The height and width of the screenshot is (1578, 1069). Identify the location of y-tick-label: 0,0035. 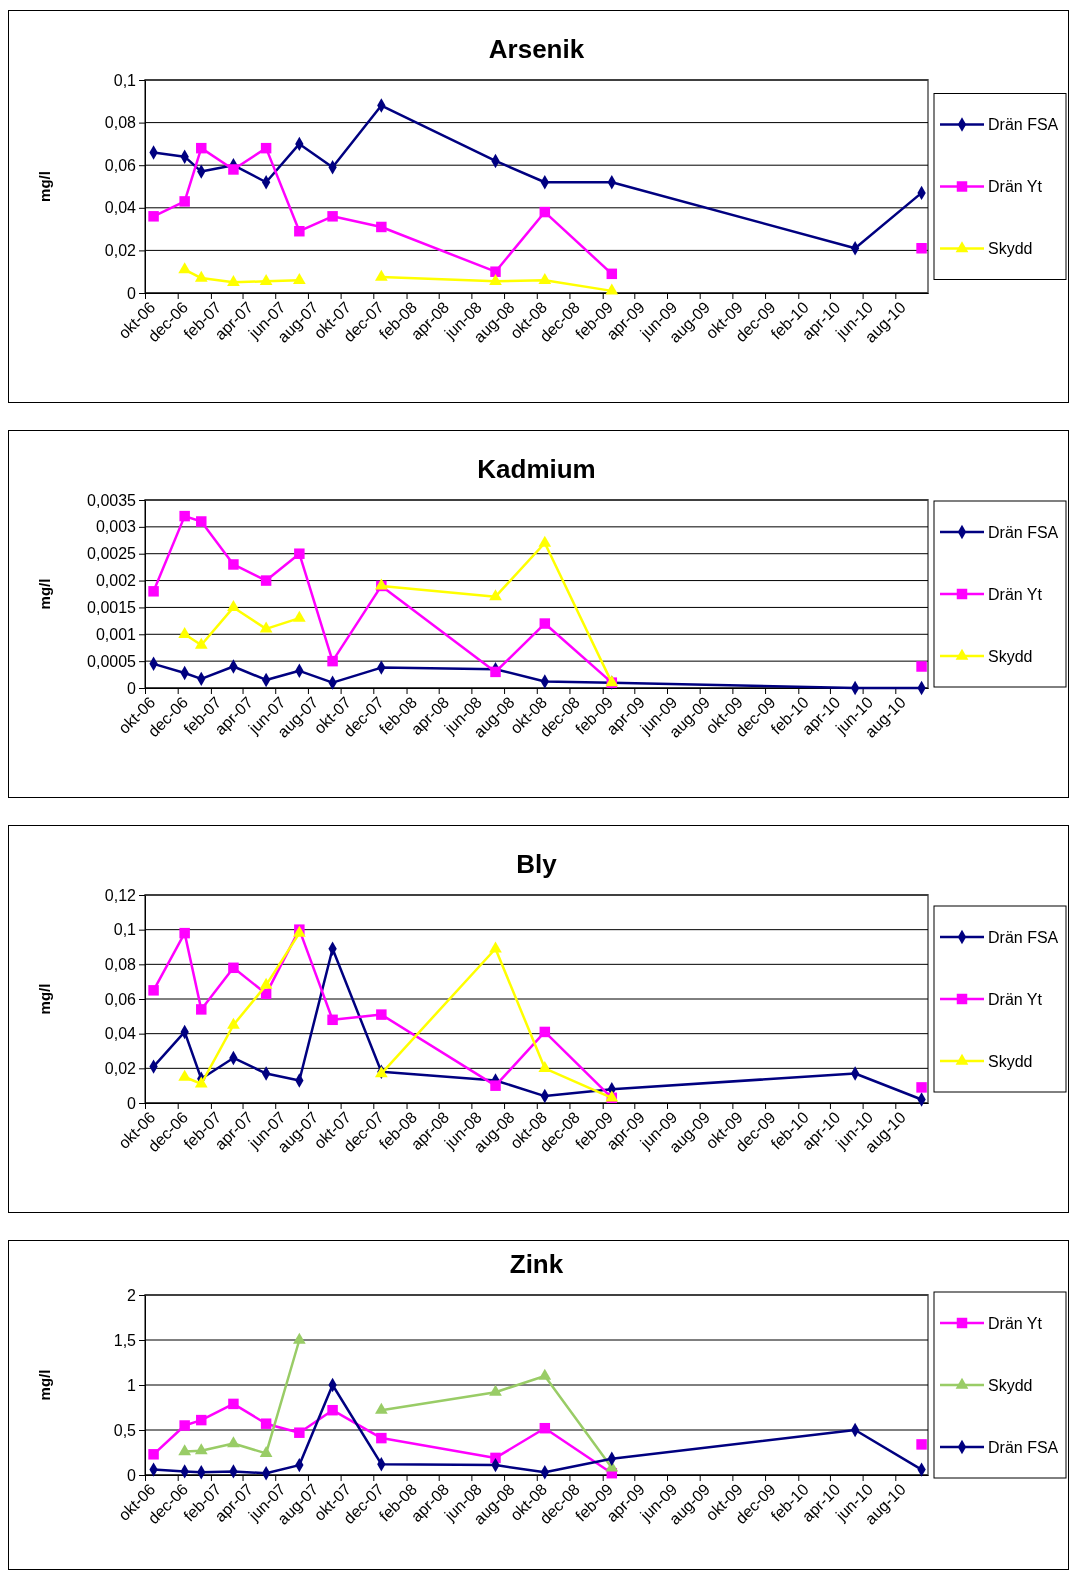
(112, 500).